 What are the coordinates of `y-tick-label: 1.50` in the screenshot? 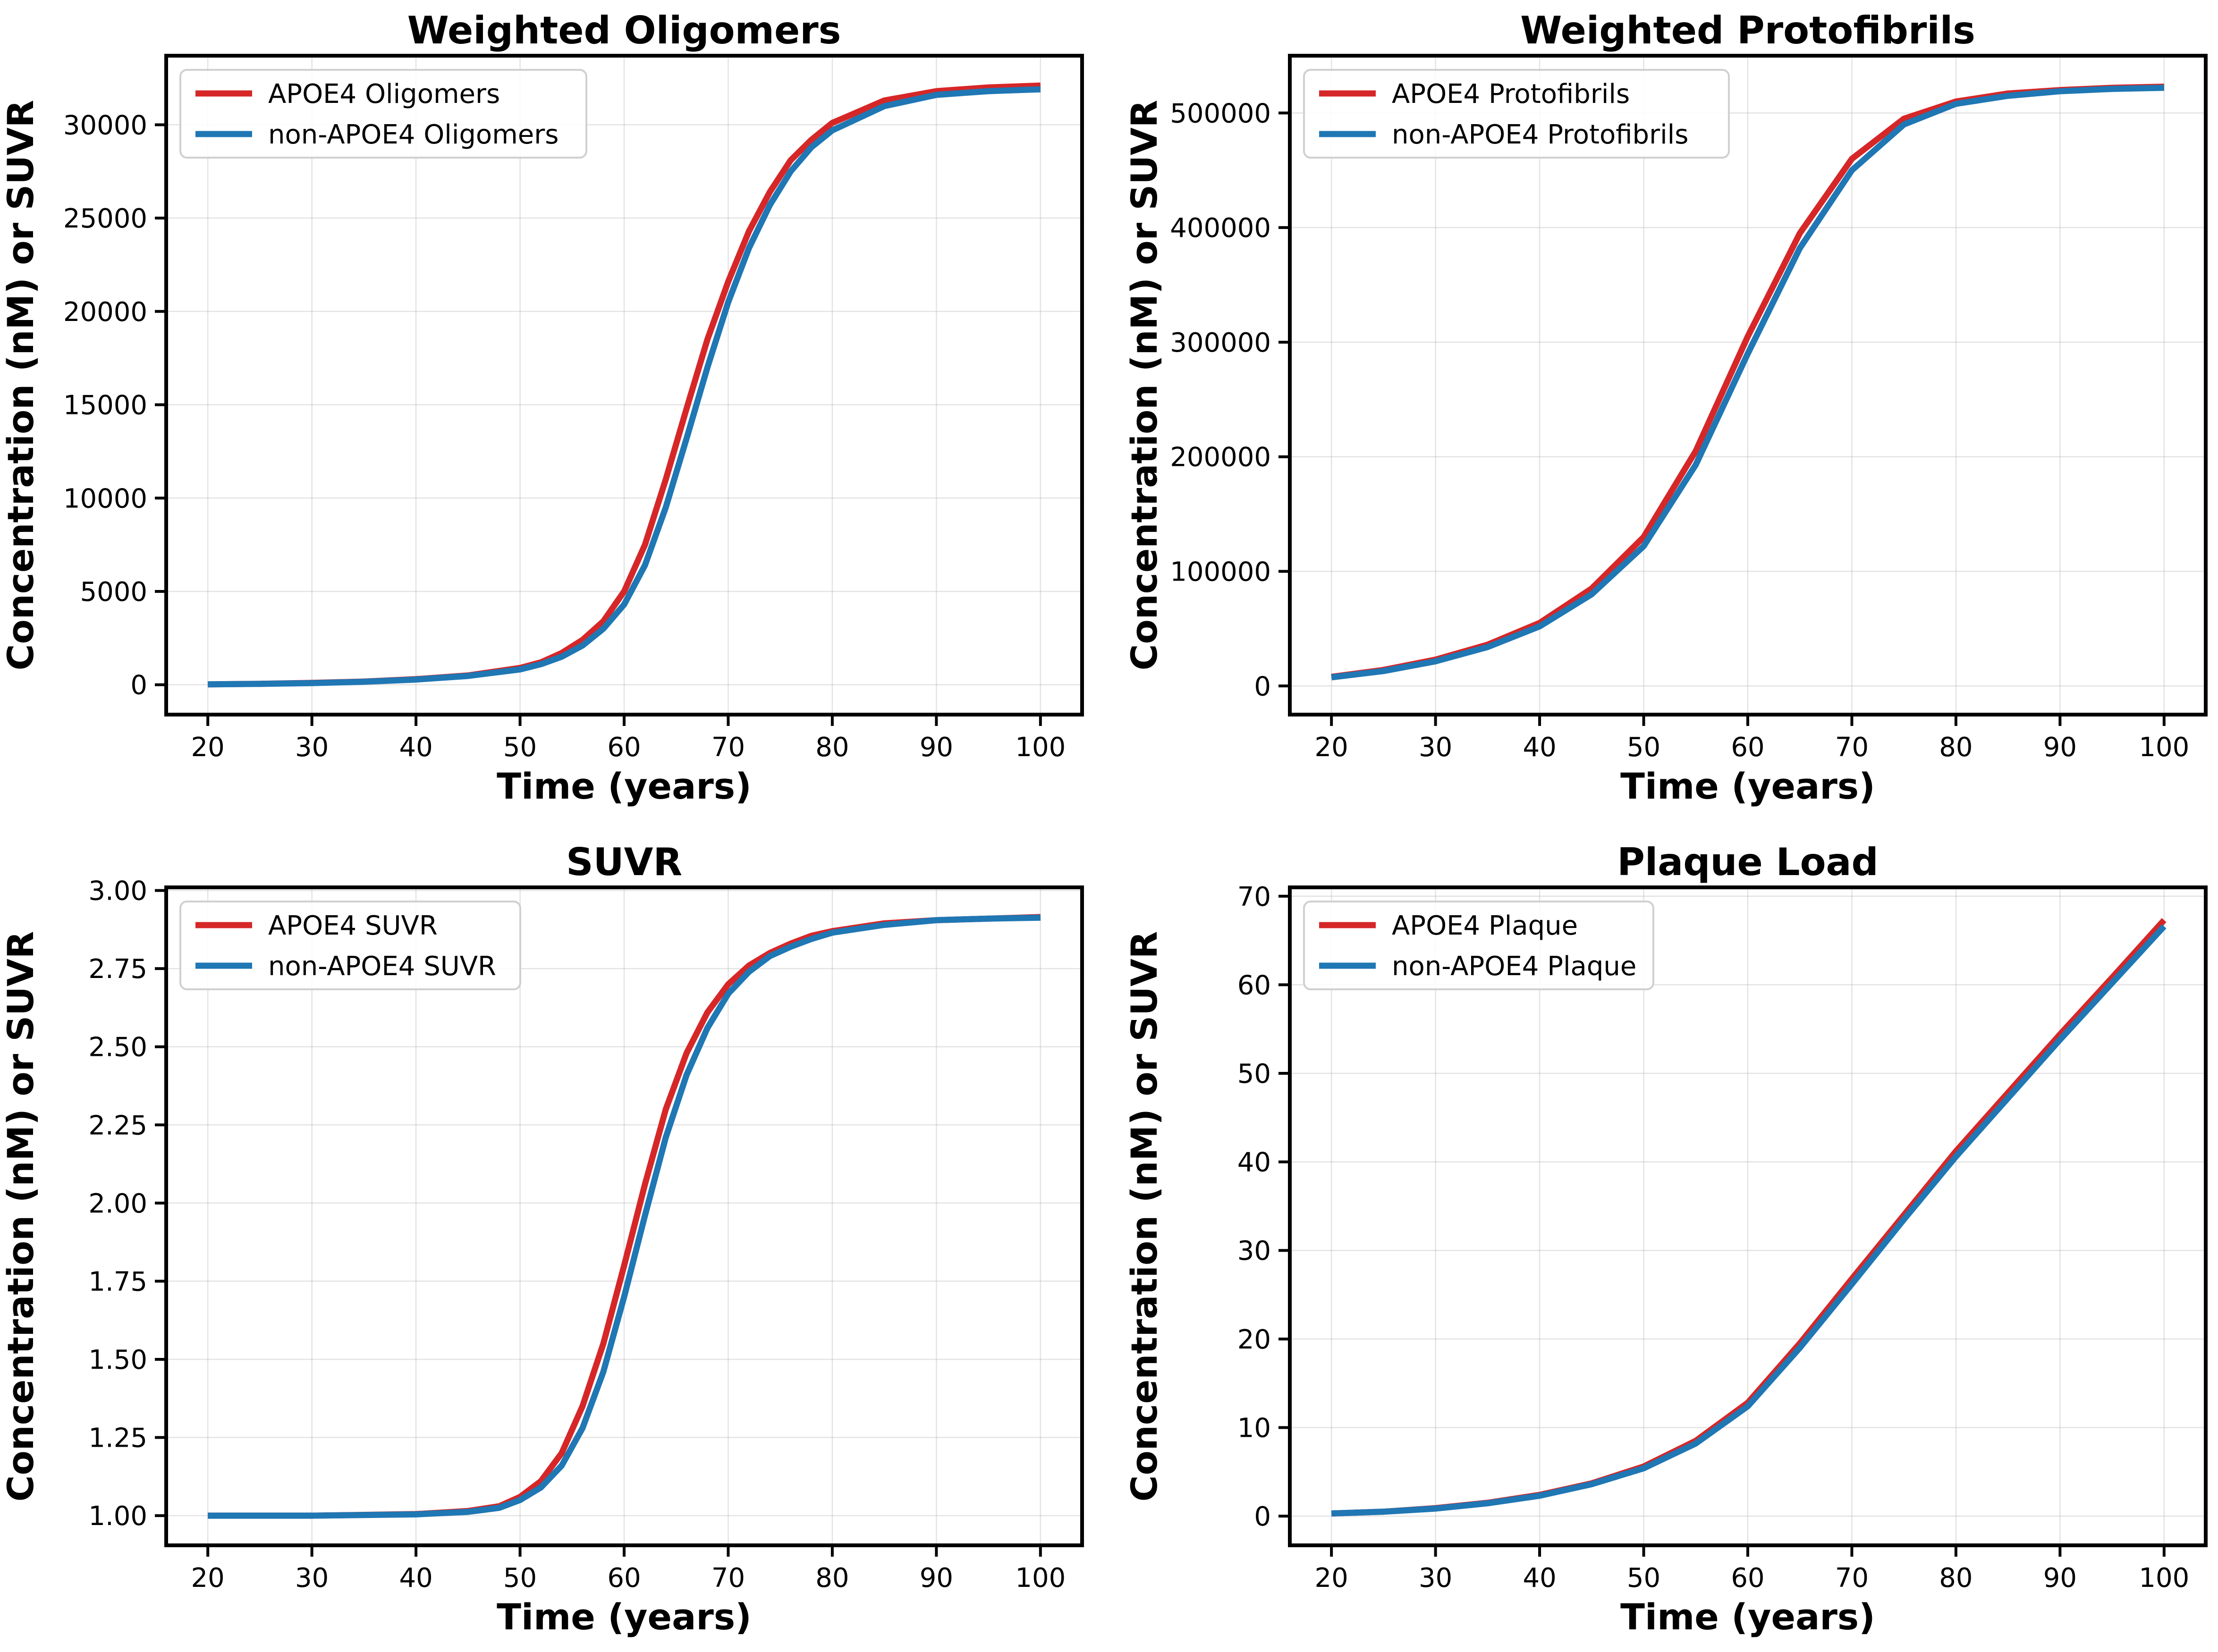 It's located at (117, 1360).